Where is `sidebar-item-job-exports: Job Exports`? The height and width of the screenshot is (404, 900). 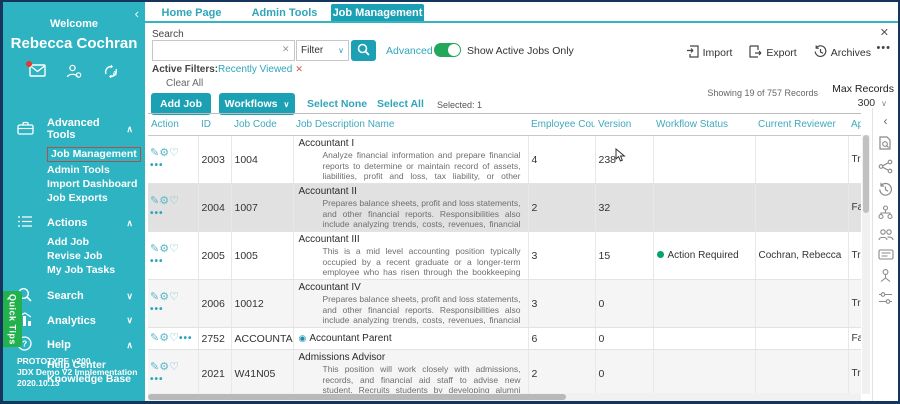 sidebar-item-job-exports: Job Exports is located at coordinates (77, 198).